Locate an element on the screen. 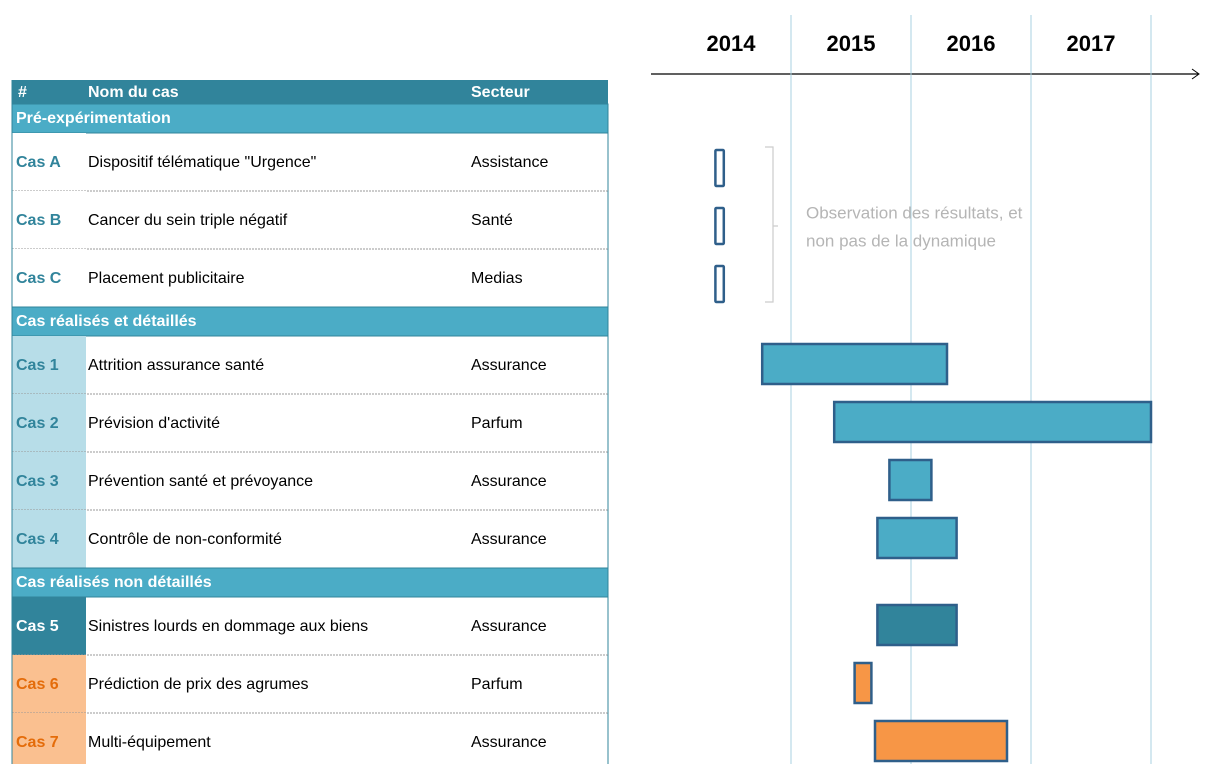  case-name: Attrition assurance santé is located at coordinates (176, 365).